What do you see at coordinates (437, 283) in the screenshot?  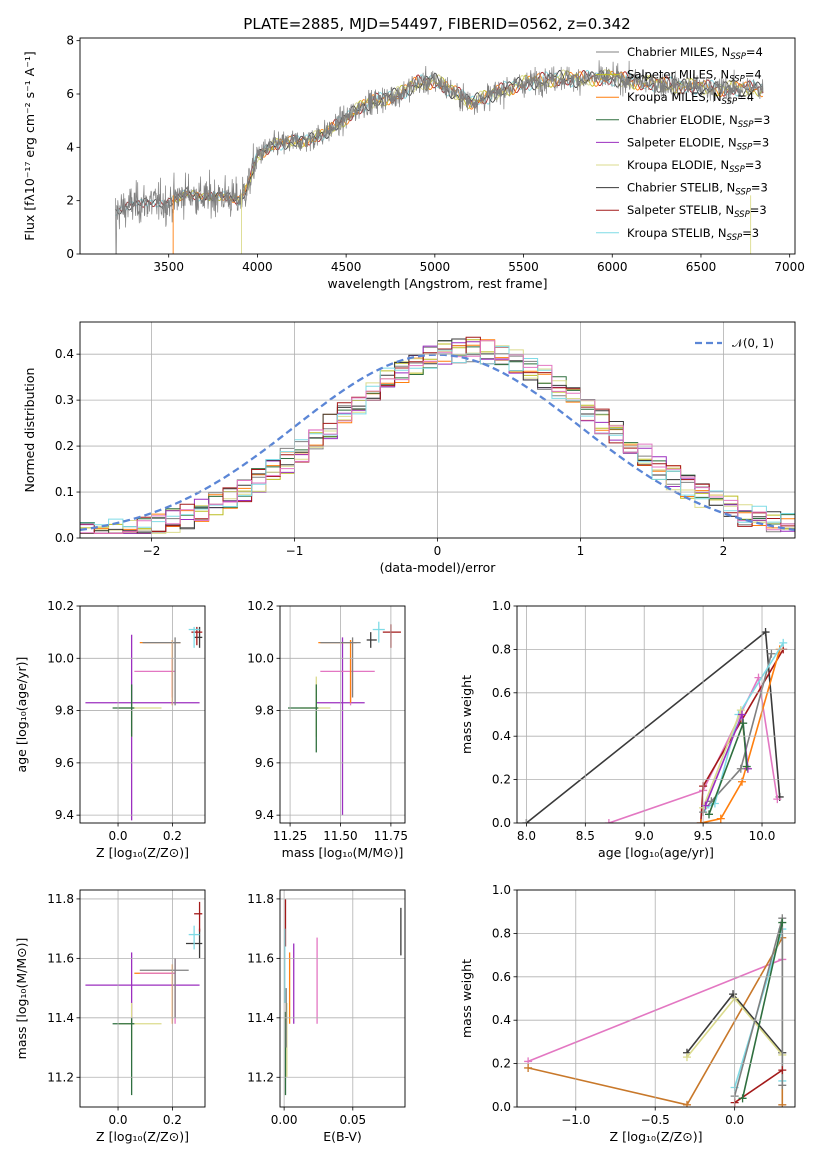 I see `x-axis-label: wavelength [Angstrom, rest frame]` at bounding box center [437, 283].